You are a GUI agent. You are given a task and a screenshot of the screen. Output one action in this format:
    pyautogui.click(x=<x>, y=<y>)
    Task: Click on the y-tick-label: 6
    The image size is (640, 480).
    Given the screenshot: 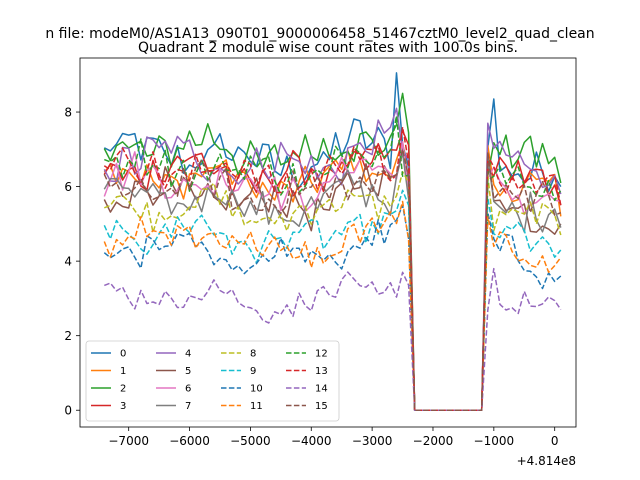 What is the action you would take?
    pyautogui.click(x=68, y=187)
    